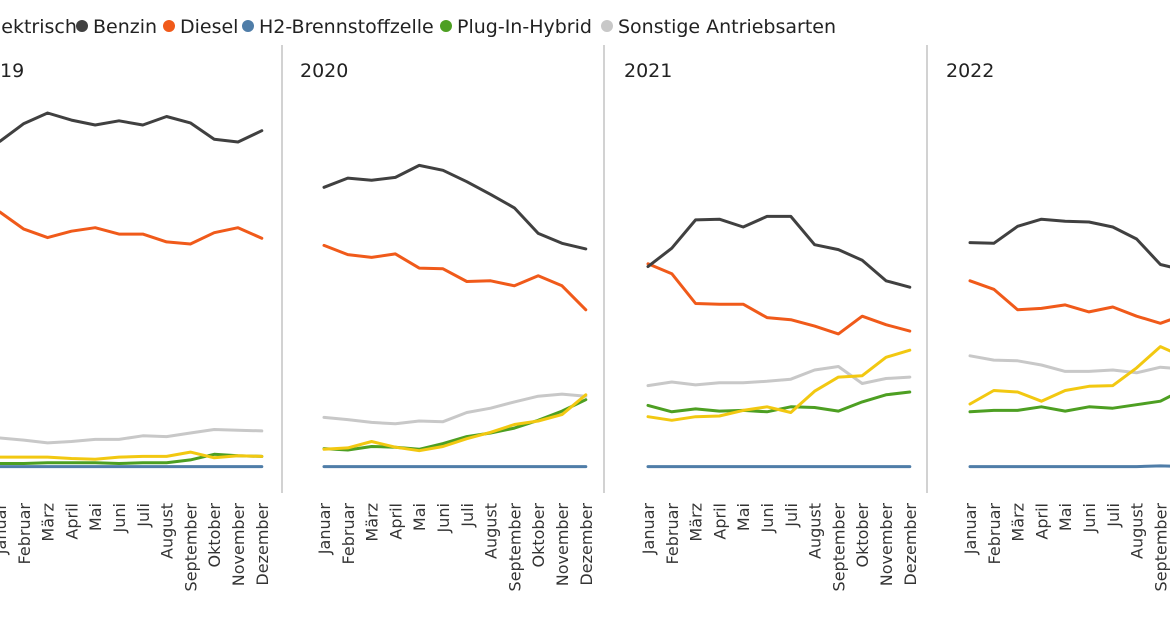 The width and height of the screenshot is (1170, 624). What do you see at coordinates (1069, 364) in the screenshot?
I see `series-line-sonstige-antriebsarten-2022` at bounding box center [1069, 364].